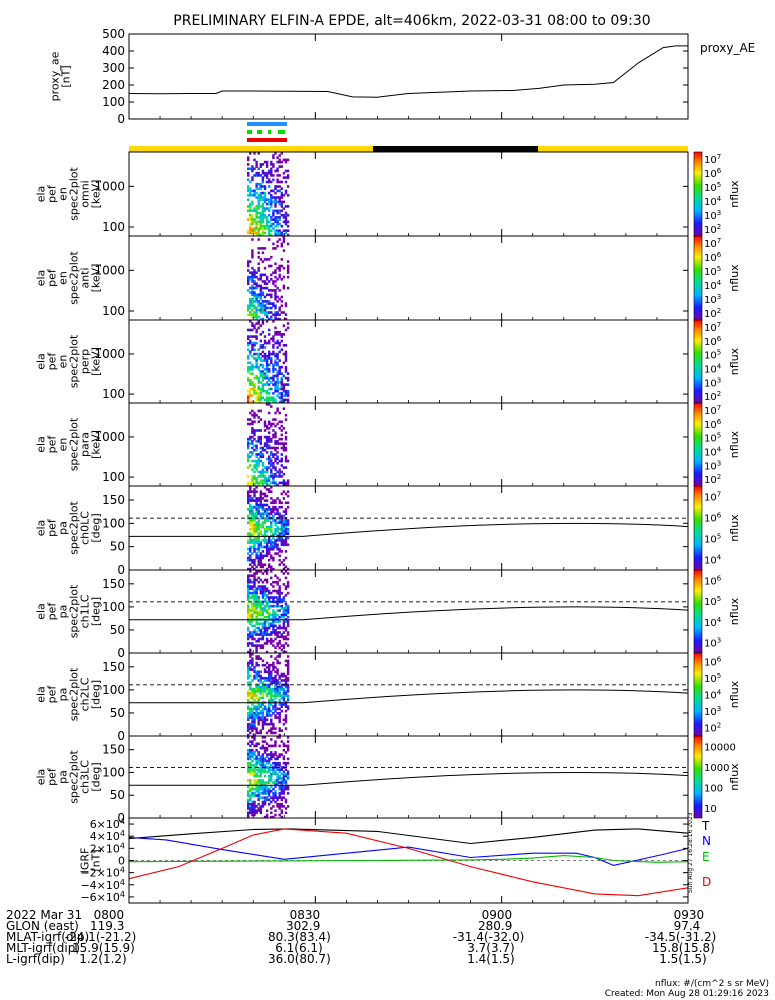 Image resolution: width=775 pixels, height=1000 pixels. I want to click on ylabel-line: anti, so click(85, 277).